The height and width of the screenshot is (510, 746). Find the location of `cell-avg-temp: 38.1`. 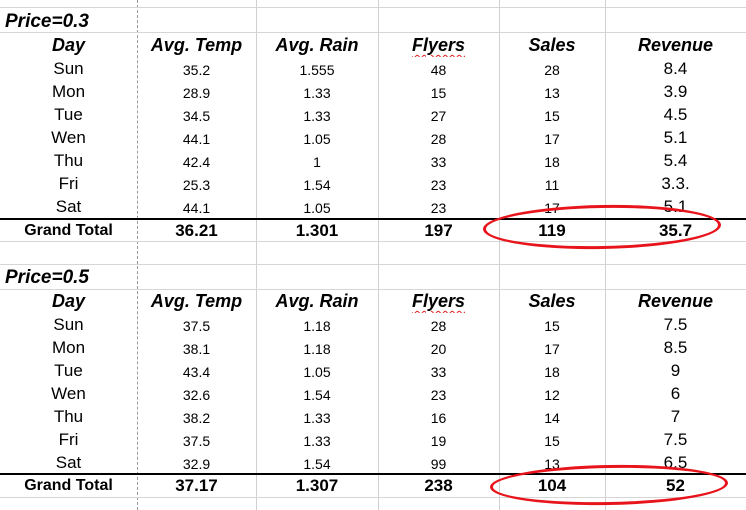

cell-avg-temp: 38.1 is located at coordinates (196, 349).